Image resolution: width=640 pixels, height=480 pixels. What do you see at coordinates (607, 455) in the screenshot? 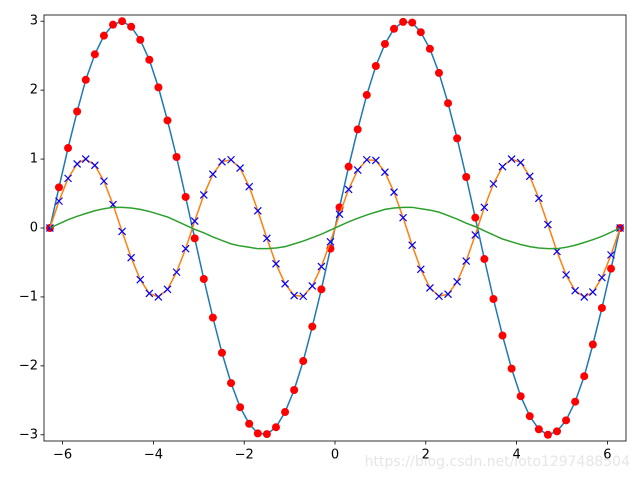
I see `x-tick-label: 6` at bounding box center [607, 455].